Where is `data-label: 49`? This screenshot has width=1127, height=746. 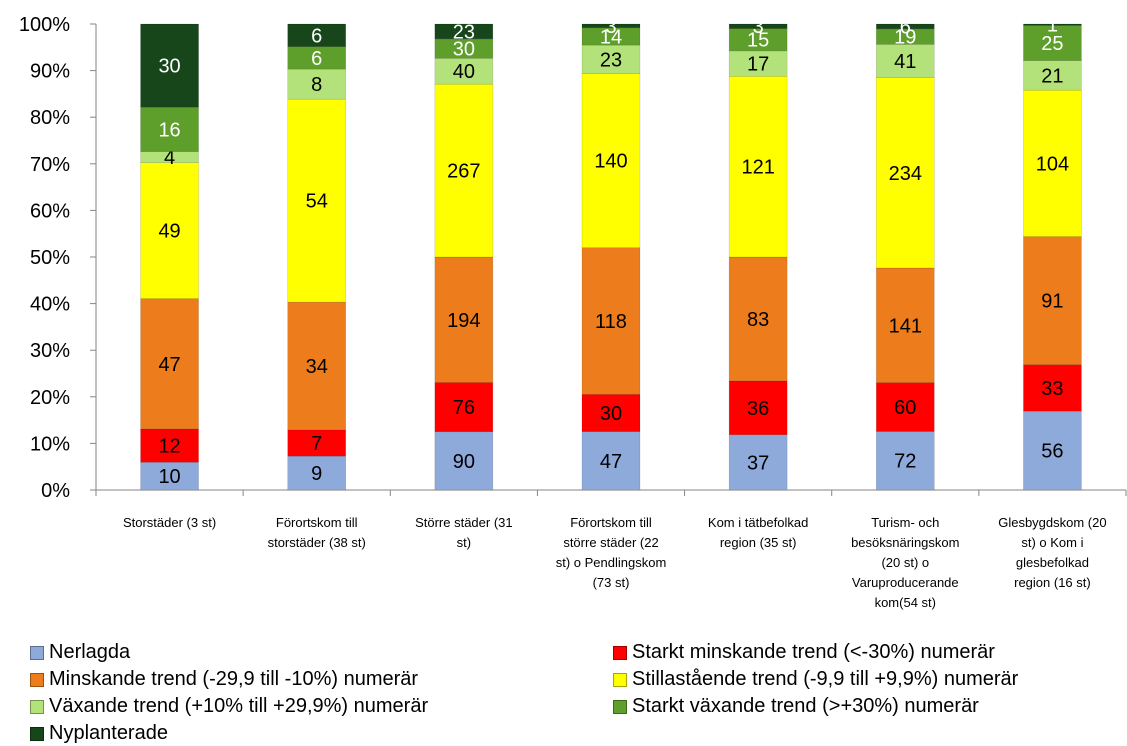
data-label: 49 is located at coordinates (169, 232).